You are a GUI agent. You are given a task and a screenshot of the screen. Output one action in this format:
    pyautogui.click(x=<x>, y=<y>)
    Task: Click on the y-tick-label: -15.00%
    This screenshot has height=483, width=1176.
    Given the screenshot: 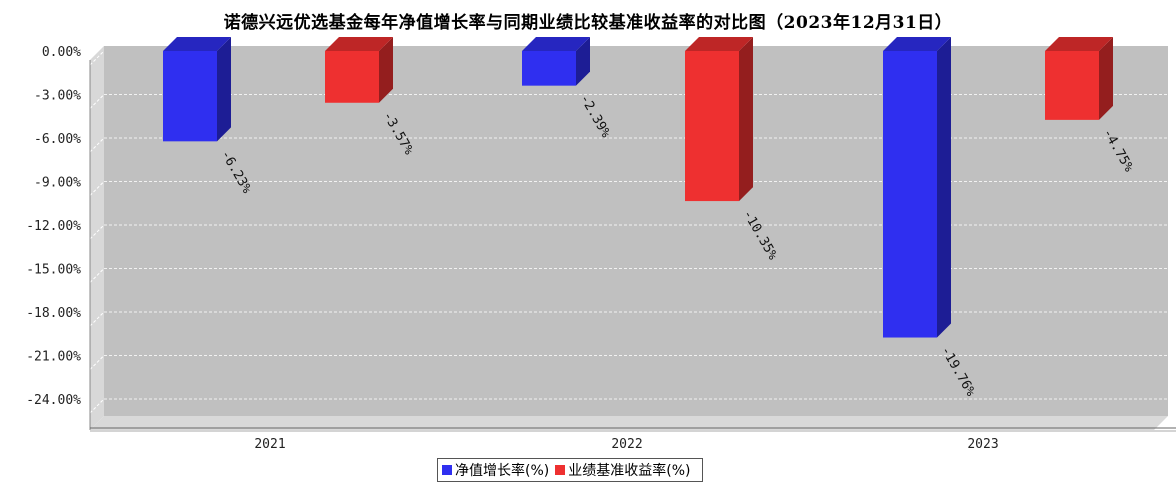 What is the action you would take?
    pyautogui.click(x=53, y=270)
    